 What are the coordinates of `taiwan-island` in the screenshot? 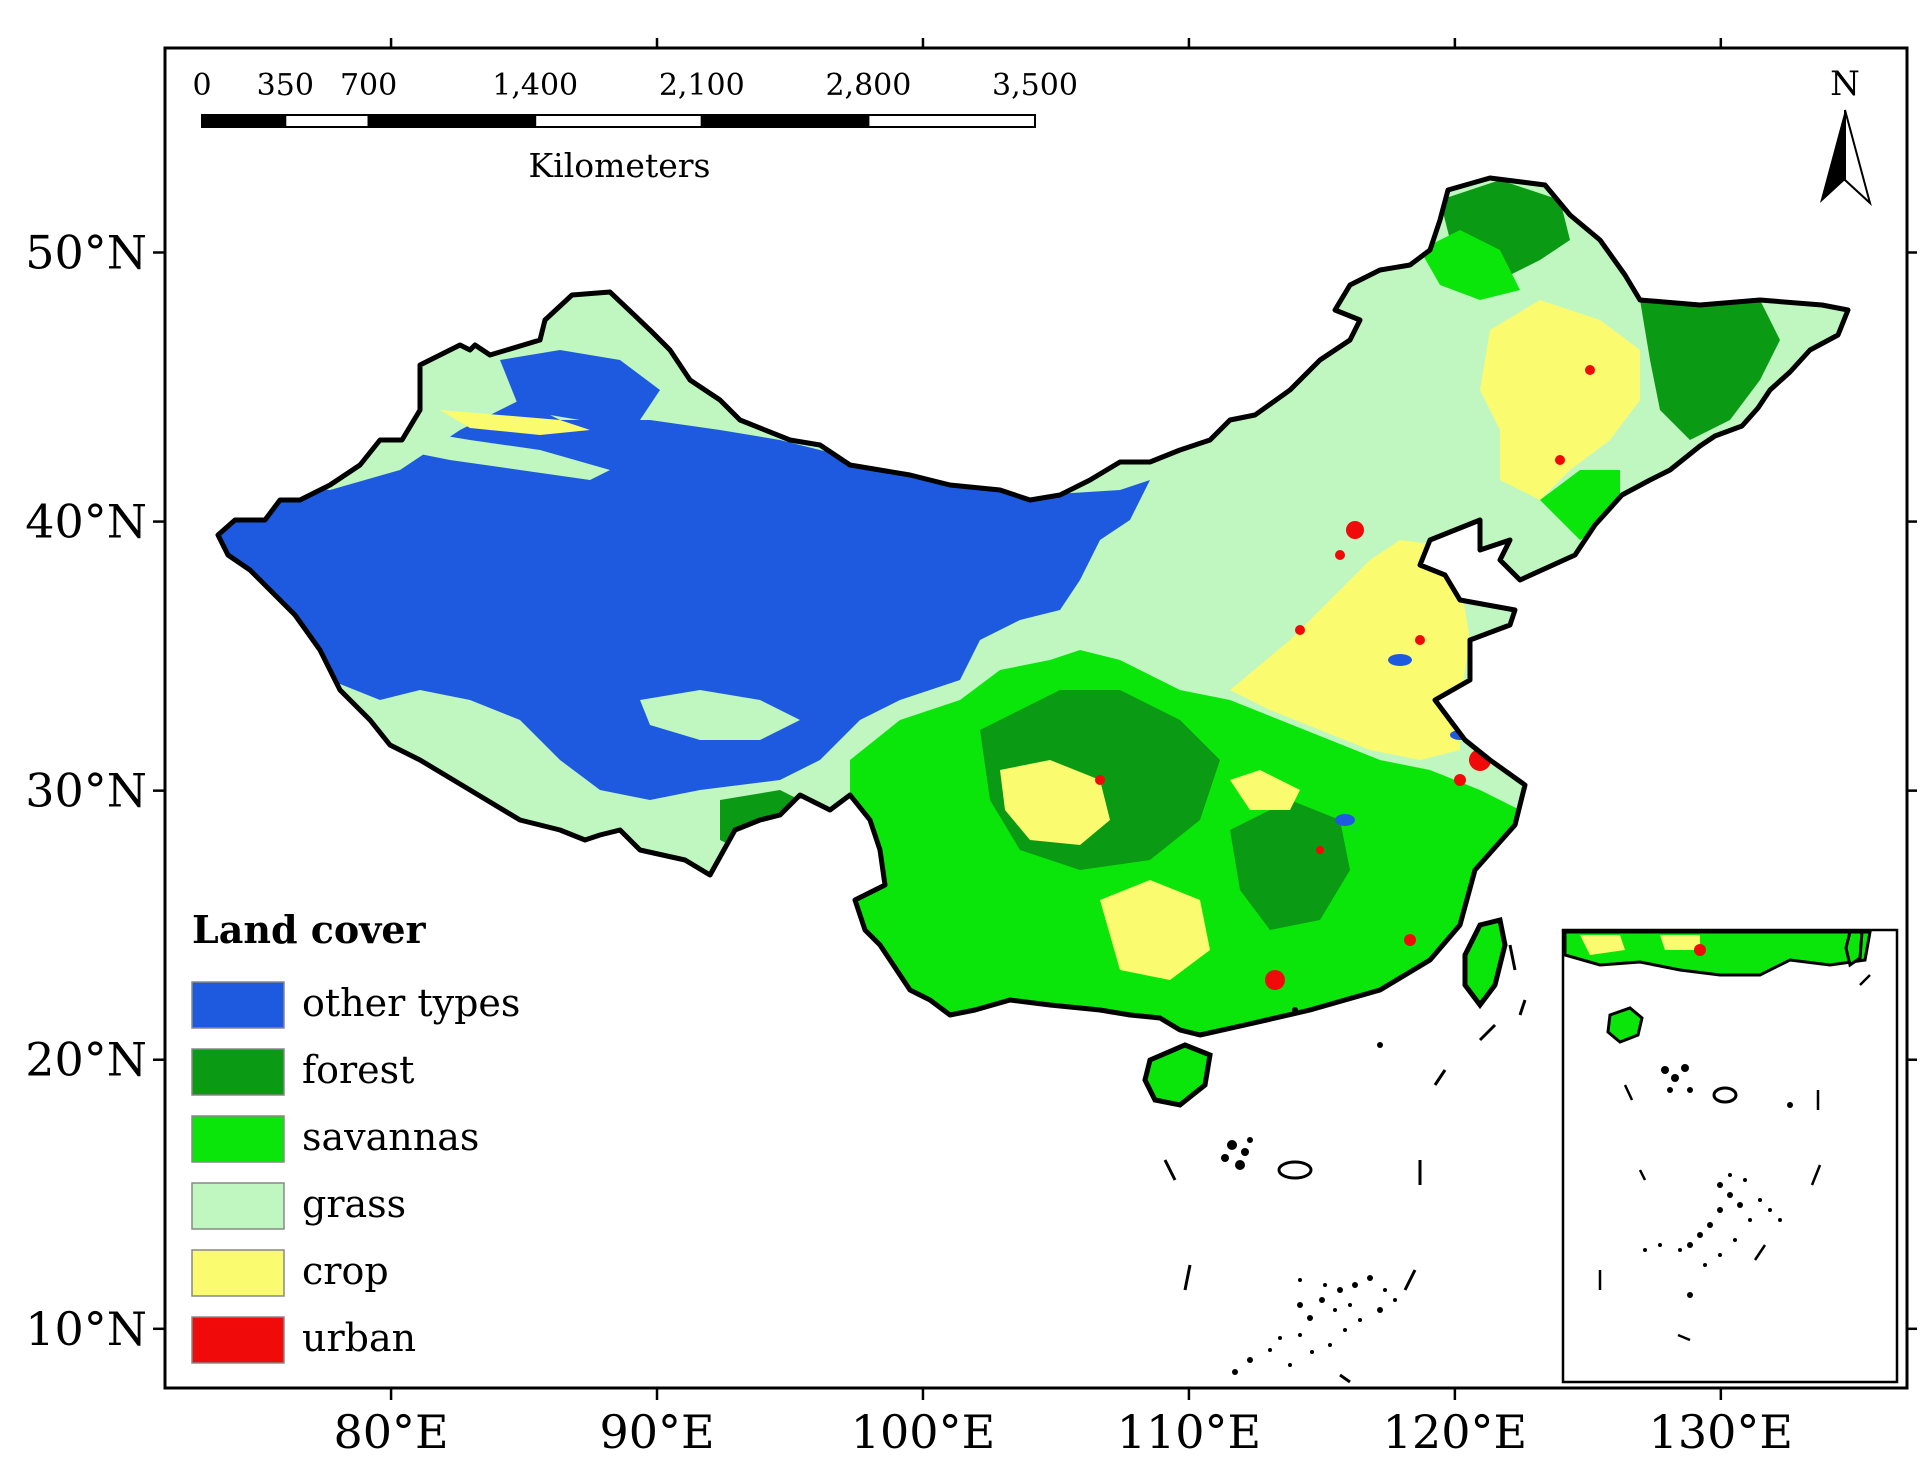 It's located at (1485, 963).